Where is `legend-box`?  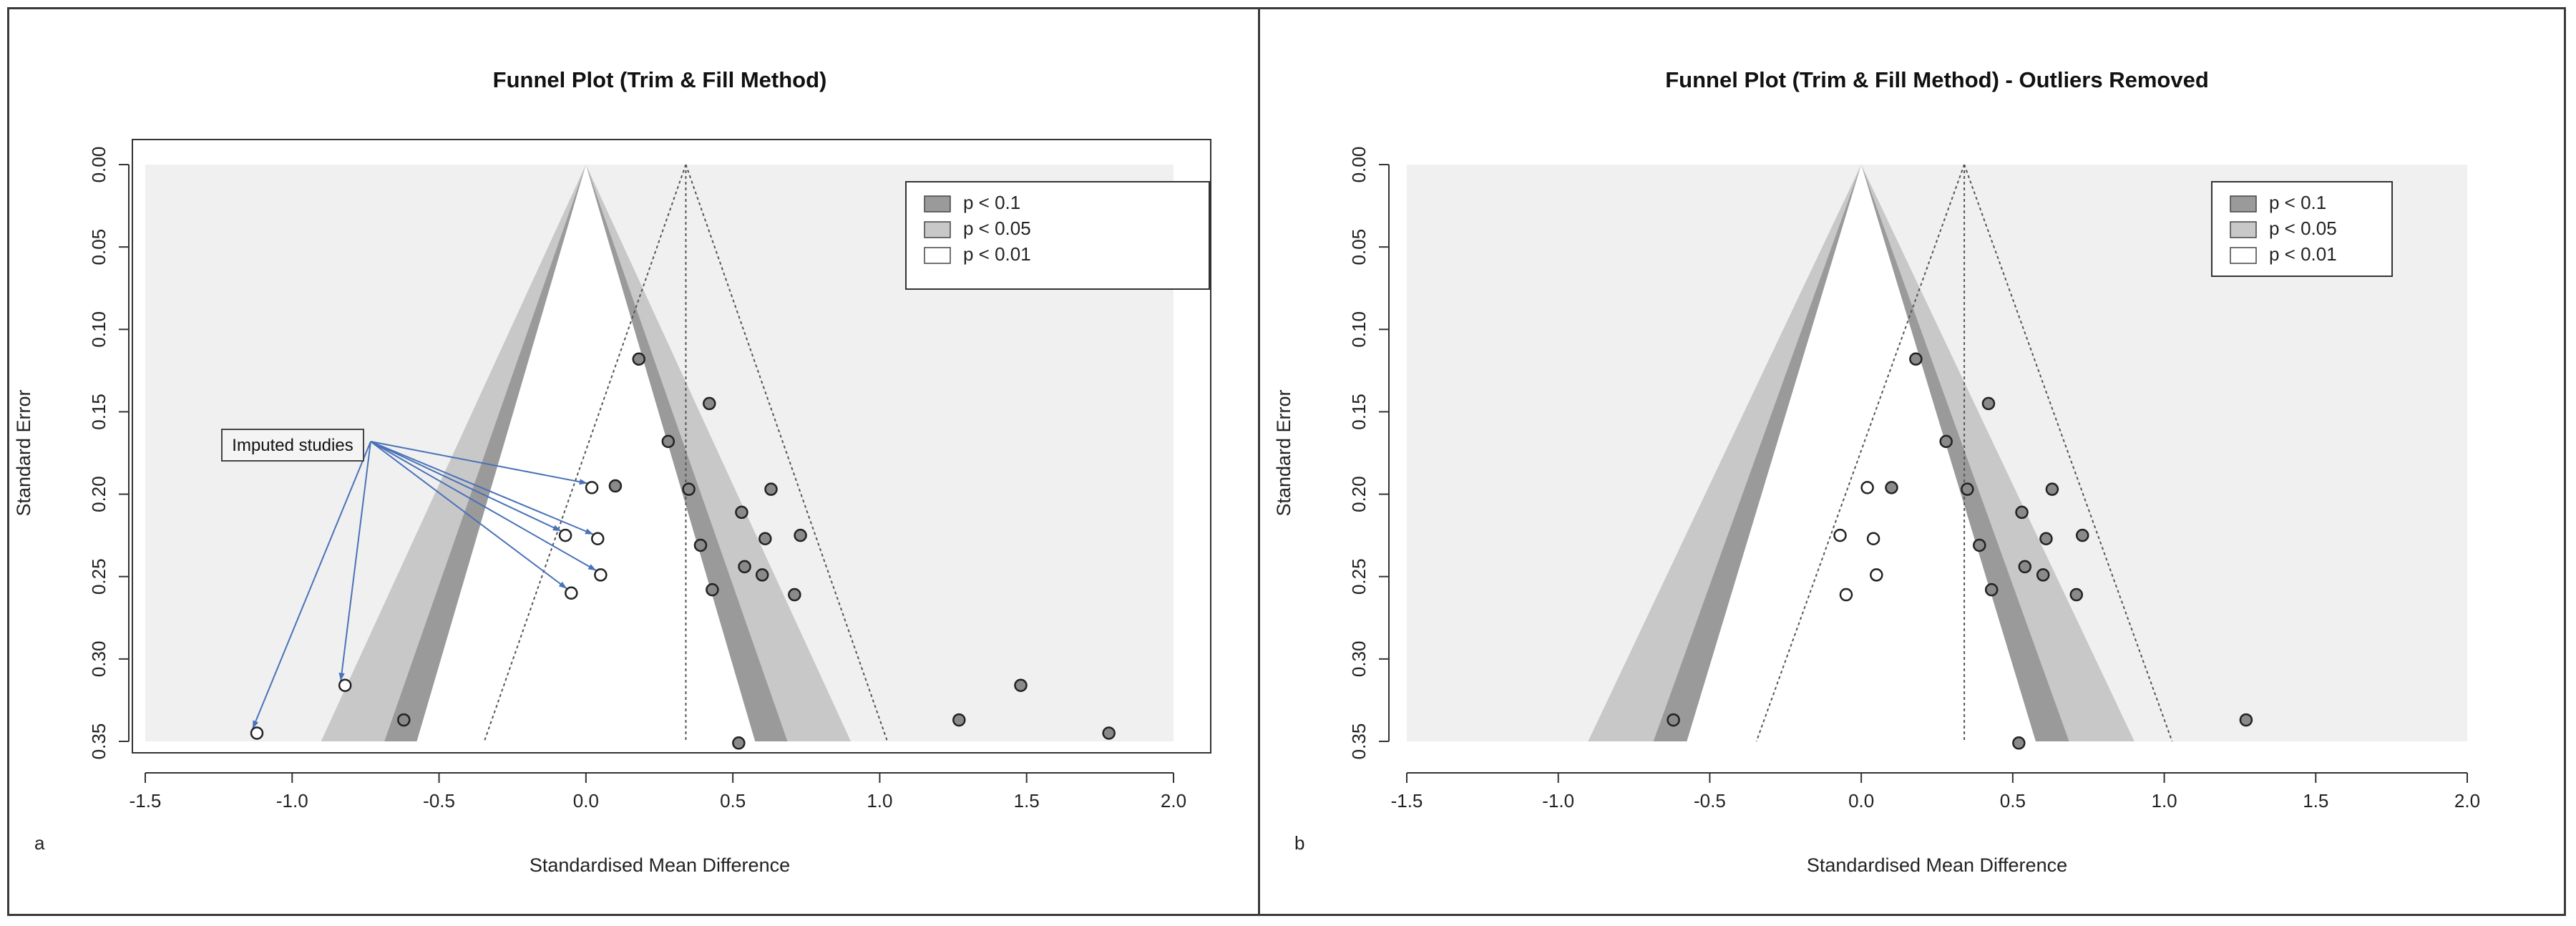 legend-box is located at coordinates (1057, 235).